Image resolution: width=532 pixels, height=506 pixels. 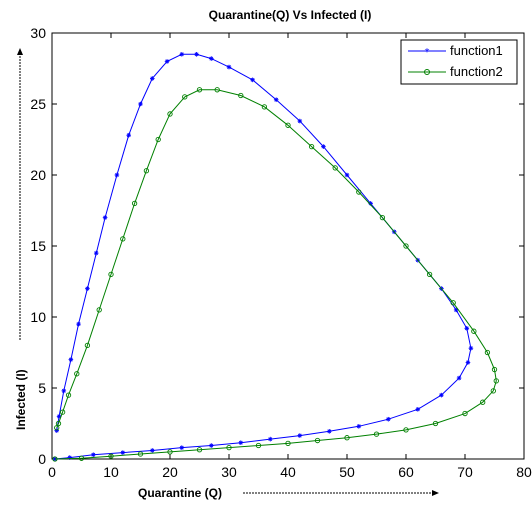 I want to click on y-tick-label: 0, so click(x=42, y=459).